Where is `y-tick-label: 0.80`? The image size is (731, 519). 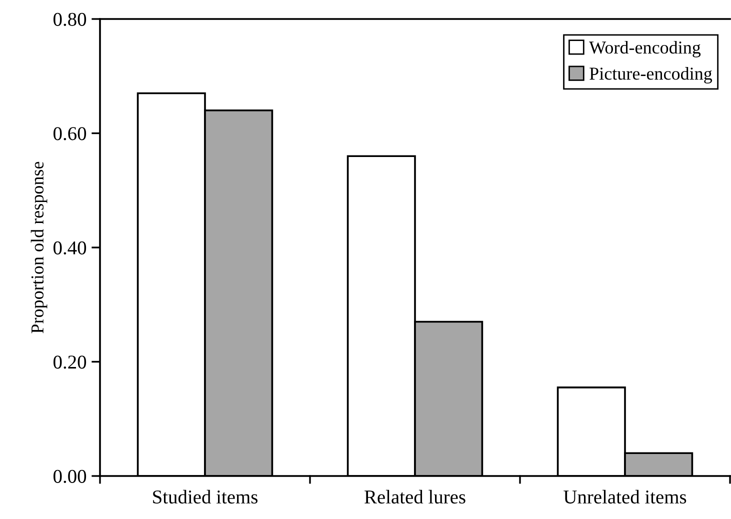 y-tick-label: 0.80 is located at coordinates (70, 19).